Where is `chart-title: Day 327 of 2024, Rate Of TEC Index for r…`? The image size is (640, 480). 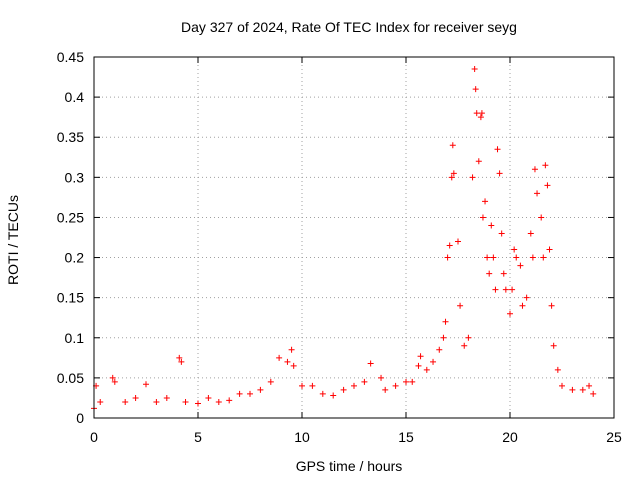 chart-title: Day 327 of 2024, Rate Of TEC Index for r… is located at coordinates (349, 27).